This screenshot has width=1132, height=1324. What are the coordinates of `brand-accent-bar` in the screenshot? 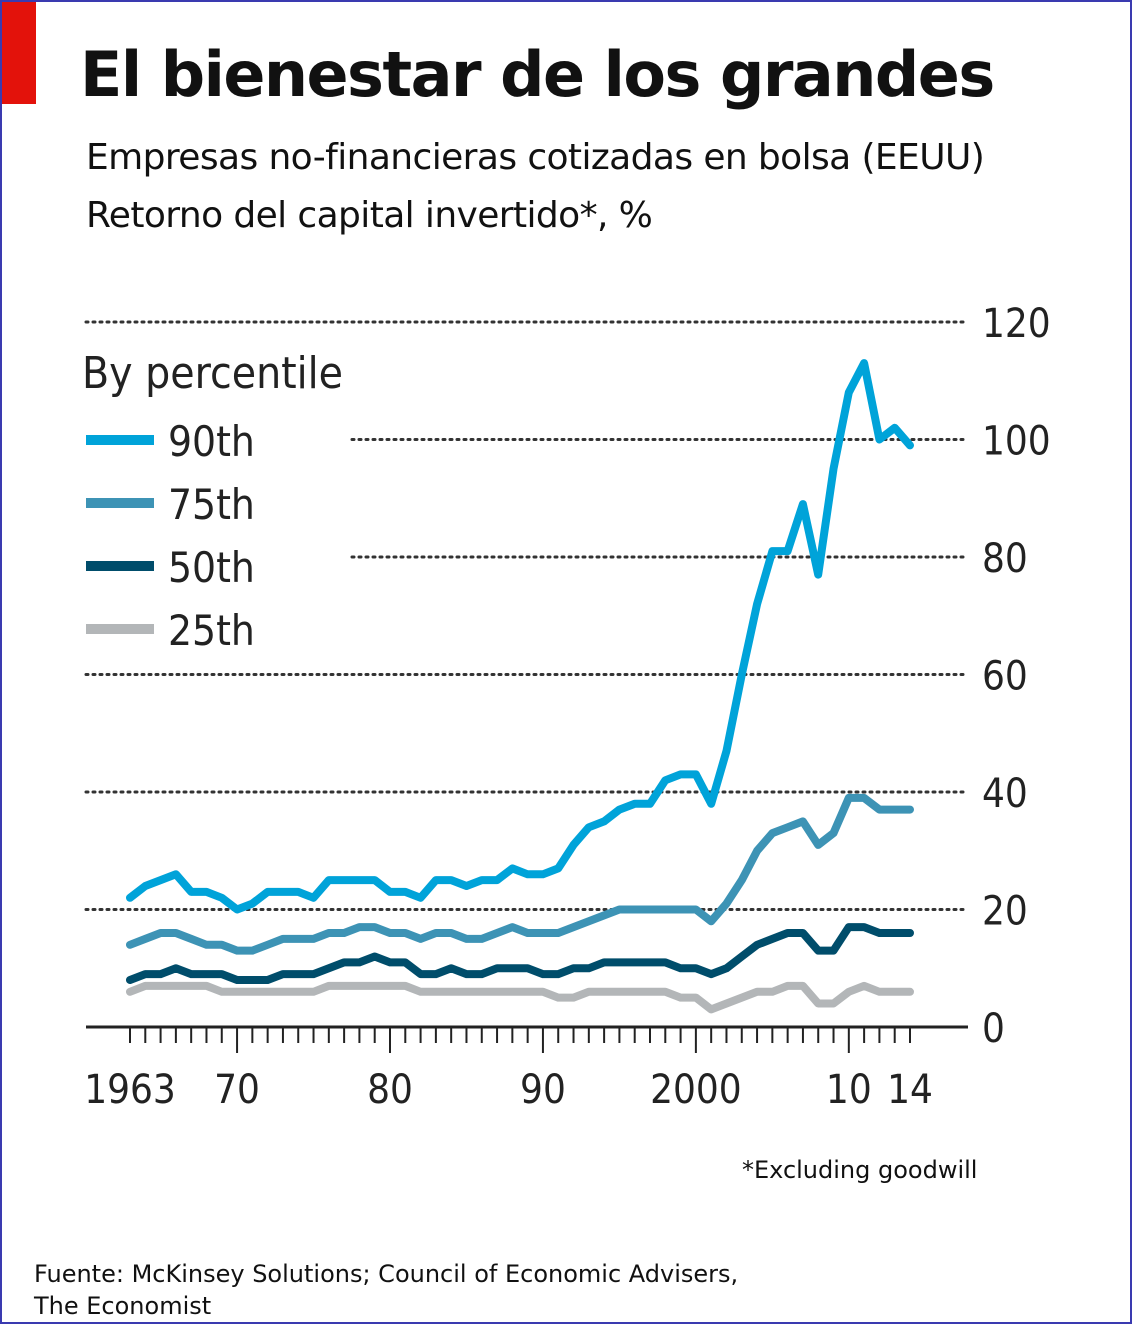 It's located at (19, 53).